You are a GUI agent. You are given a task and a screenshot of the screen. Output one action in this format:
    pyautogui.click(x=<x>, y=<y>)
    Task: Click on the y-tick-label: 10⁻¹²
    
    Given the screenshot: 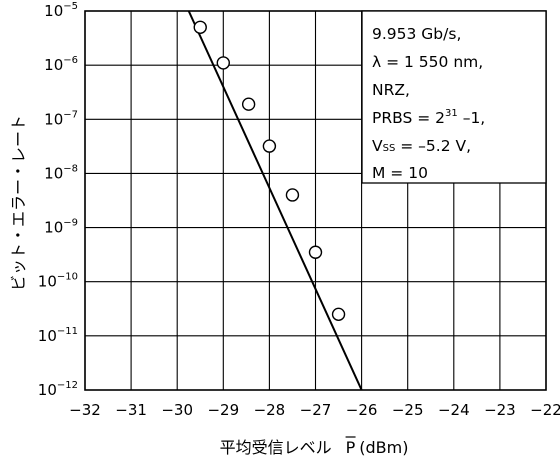 What is the action you would take?
    pyautogui.click(x=58, y=389)
    